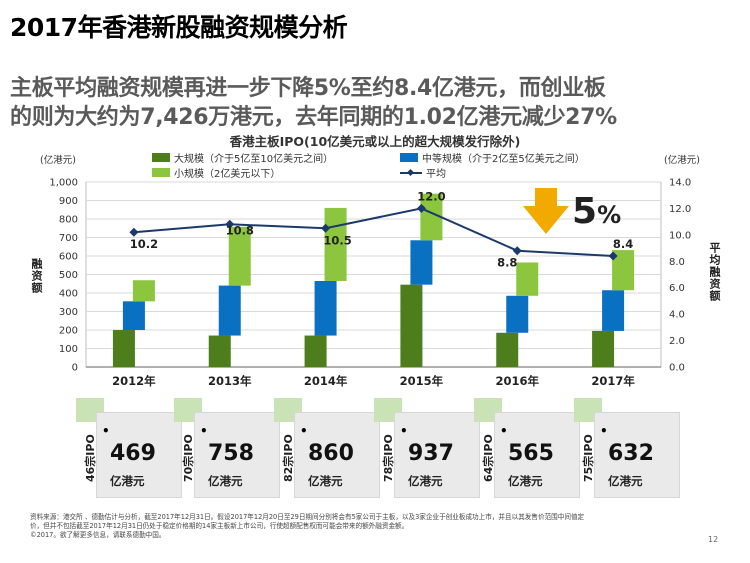 This screenshot has width=750, height=563. Describe the element at coordinates (714, 272) in the screenshot. I see `y-right-axis-label: 平均融资额` at that location.